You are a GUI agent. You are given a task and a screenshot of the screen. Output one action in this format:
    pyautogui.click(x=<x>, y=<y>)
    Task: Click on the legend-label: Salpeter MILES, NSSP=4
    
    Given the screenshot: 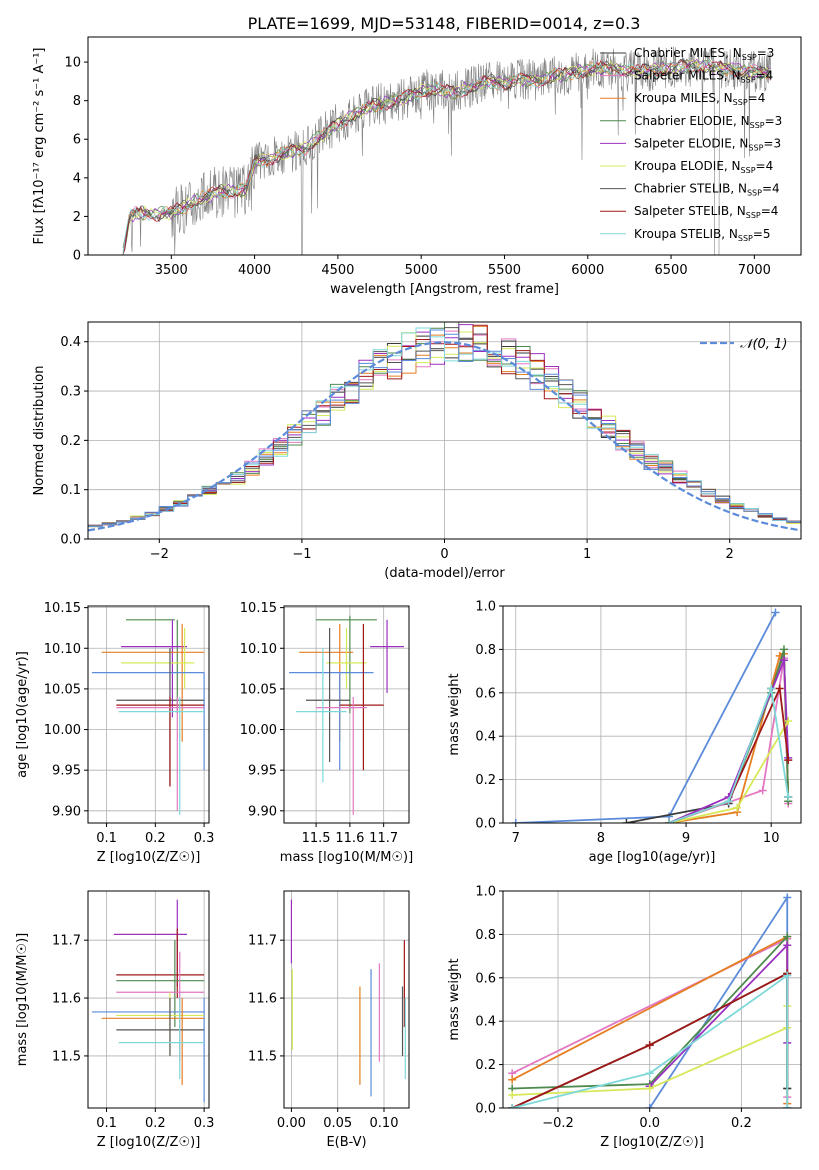 What is the action you would take?
    pyautogui.click(x=703, y=77)
    